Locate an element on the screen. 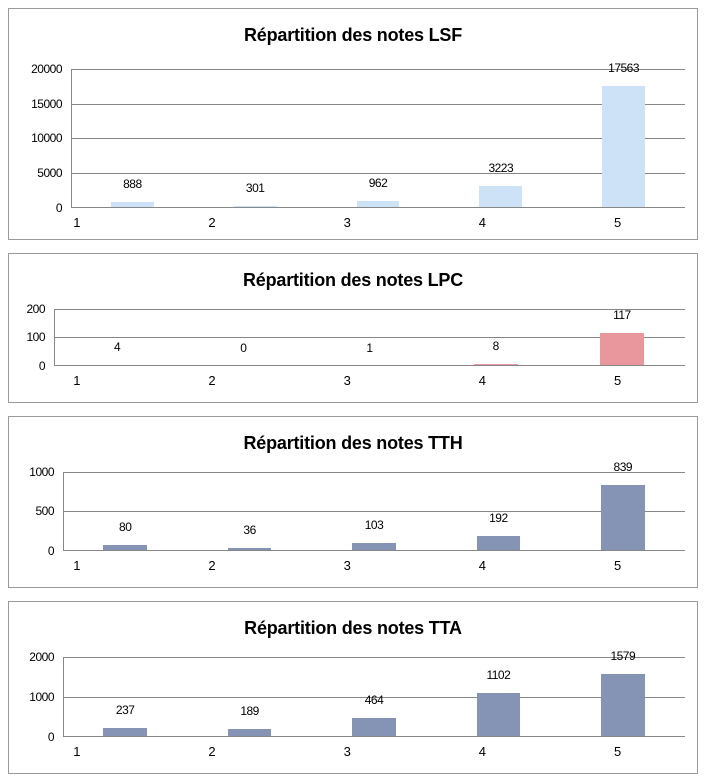 The width and height of the screenshot is (706, 782). bar-slot: 80 is located at coordinates (125, 511).